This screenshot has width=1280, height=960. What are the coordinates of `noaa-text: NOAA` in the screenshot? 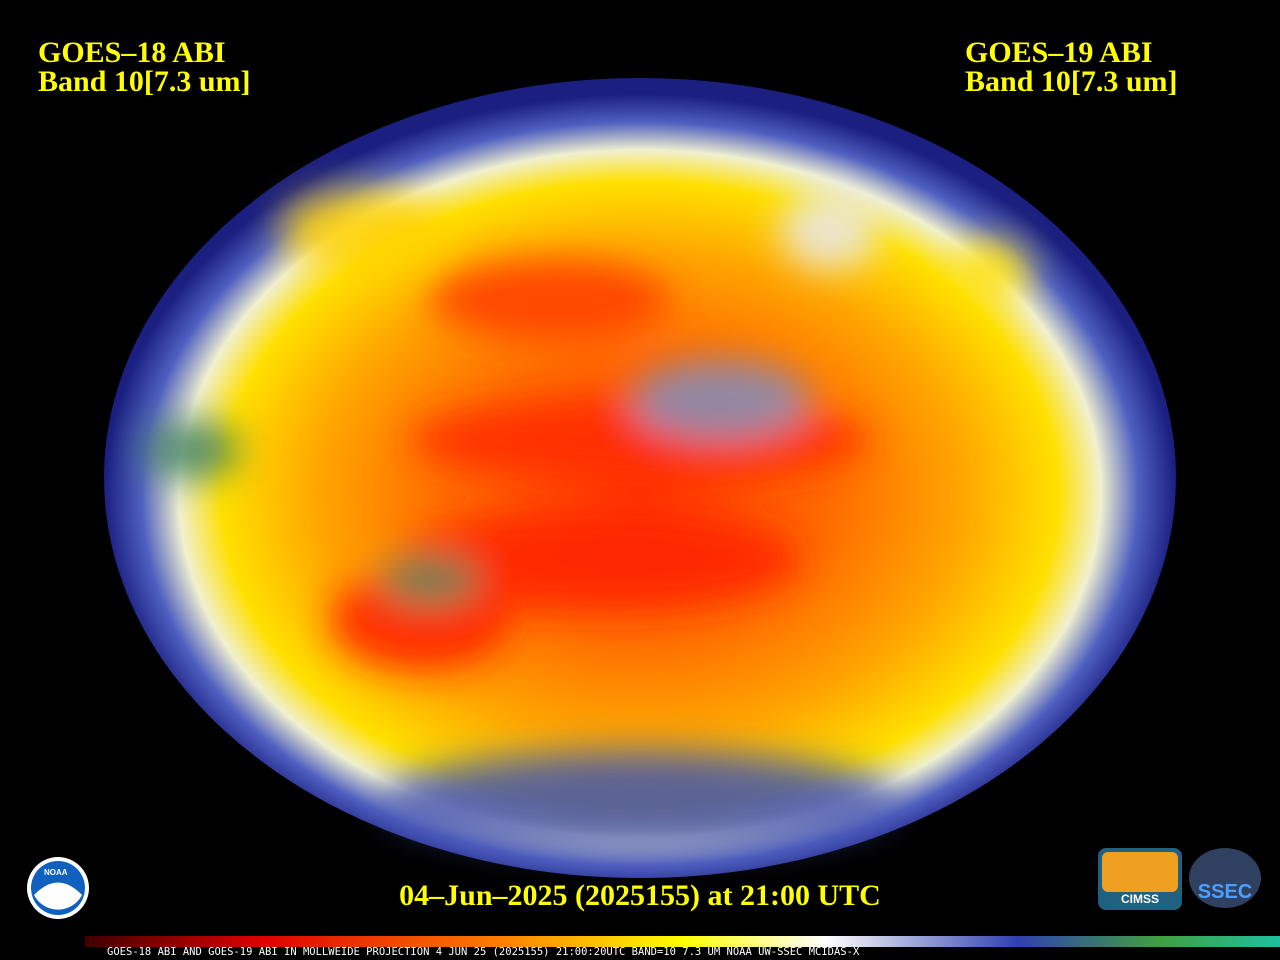 It's located at (56, 872).